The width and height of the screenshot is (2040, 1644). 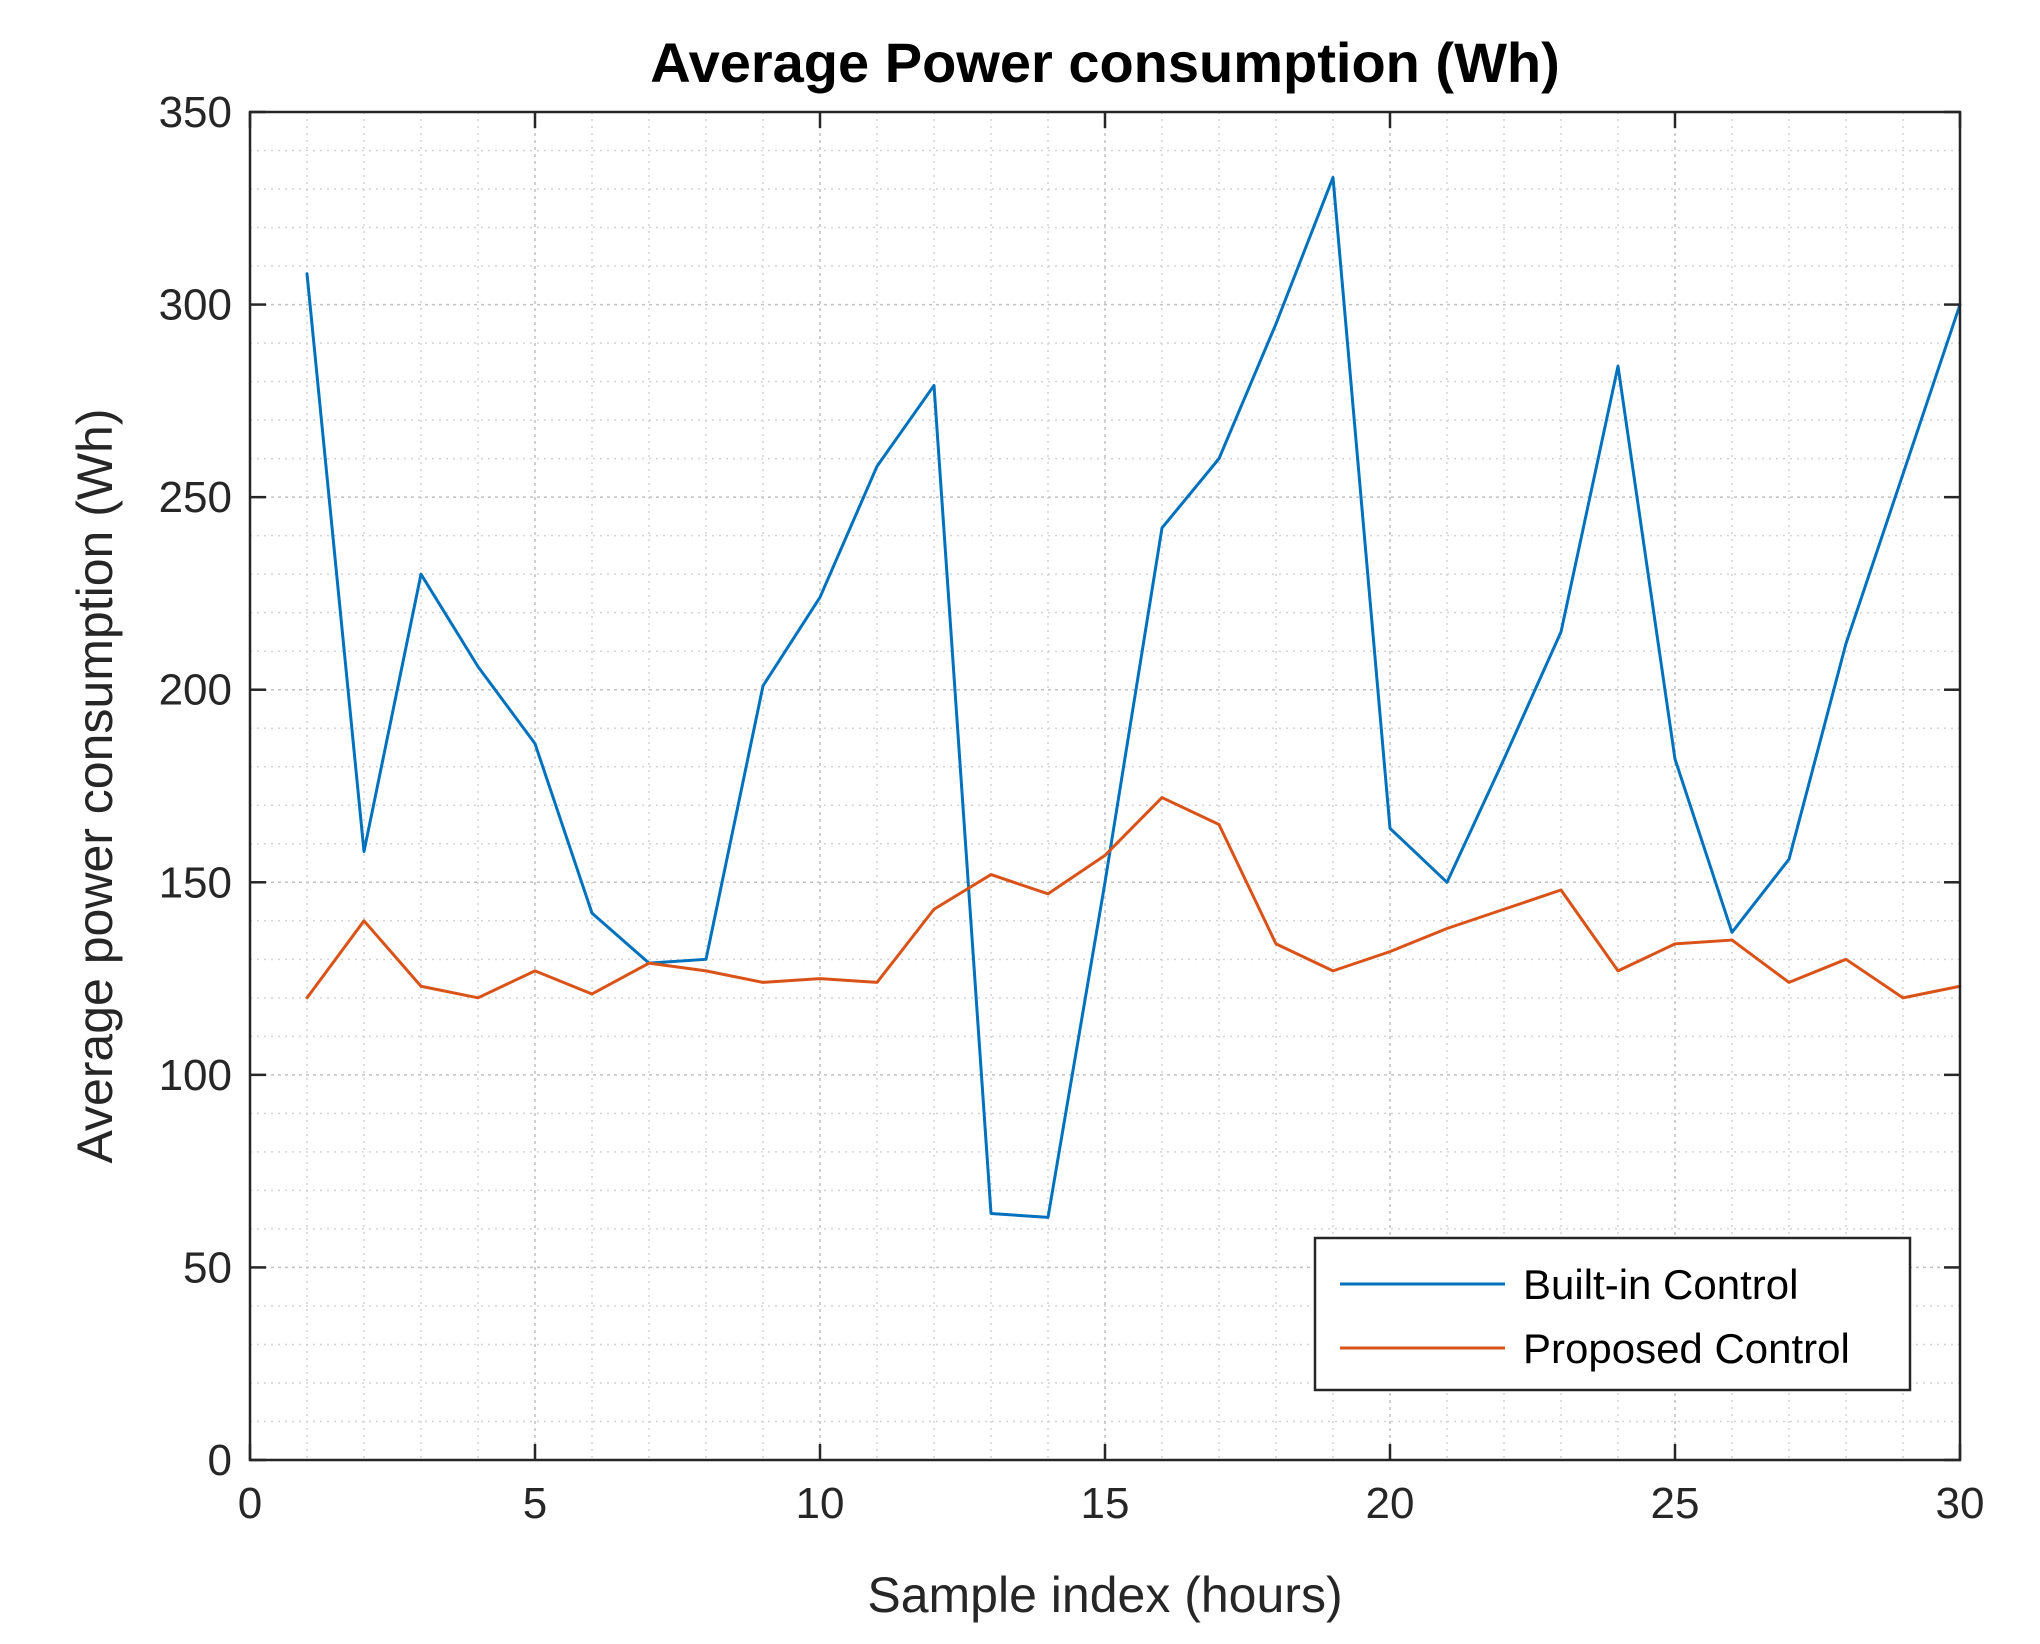 What do you see at coordinates (195, 305) in the screenshot?
I see `y-tick-label: 300` at bounding box center [195, 305].